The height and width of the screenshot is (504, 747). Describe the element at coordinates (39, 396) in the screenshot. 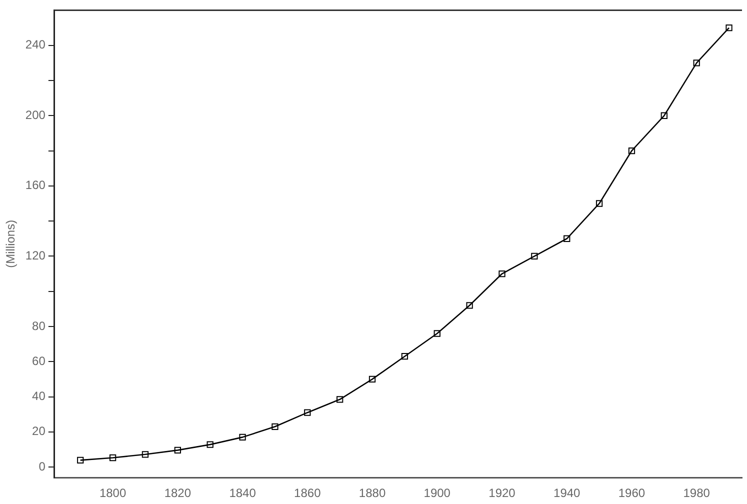

I see `y-tick-label: 40` at that location.